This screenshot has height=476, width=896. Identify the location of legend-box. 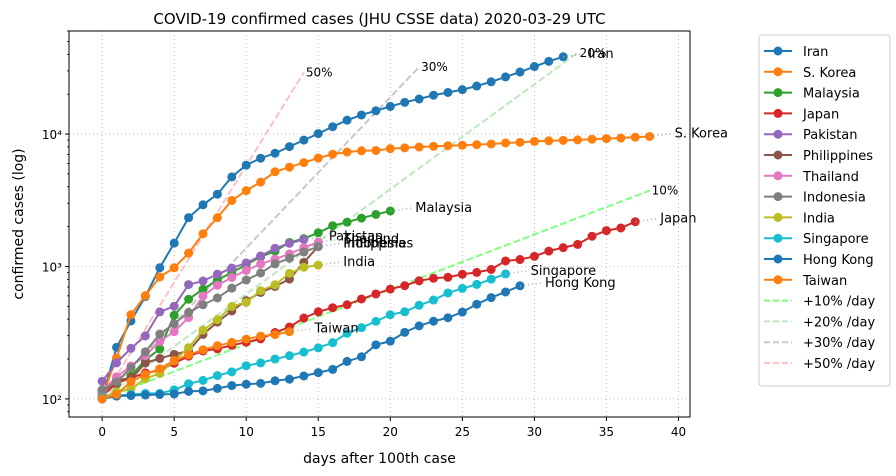
(824, 210).